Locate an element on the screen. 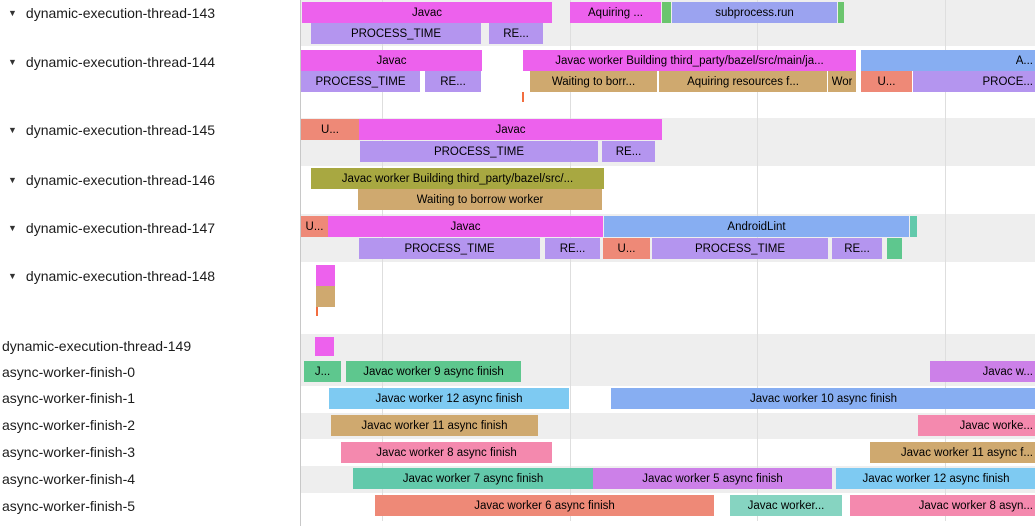 Image resolution: width=1035 pixels, height=526 pixels. slice-label: AndroidLint is located at coordinates (756, 226).